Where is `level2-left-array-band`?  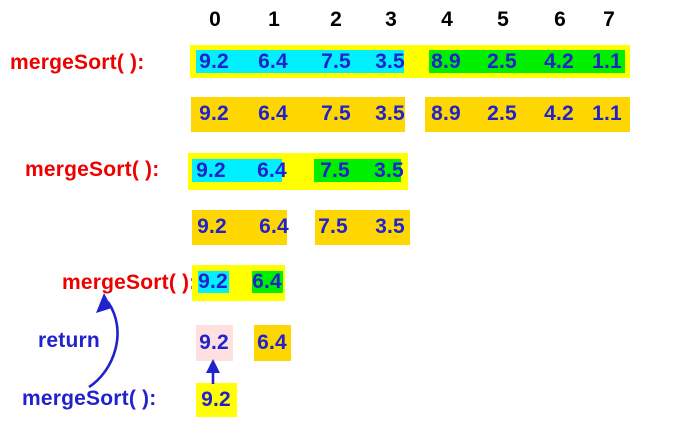
level2-left-array-band is located at coordinates (239, 227).